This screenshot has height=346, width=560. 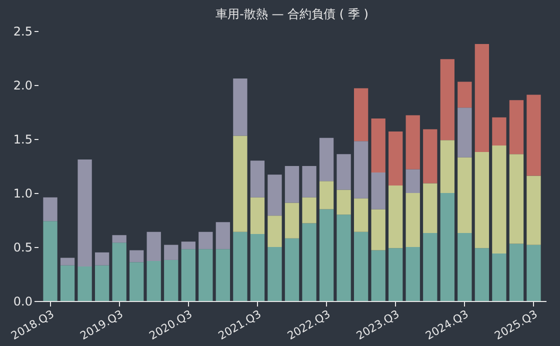 I want to click on y-tick-label: 2.0, so click(x=22, y=85).